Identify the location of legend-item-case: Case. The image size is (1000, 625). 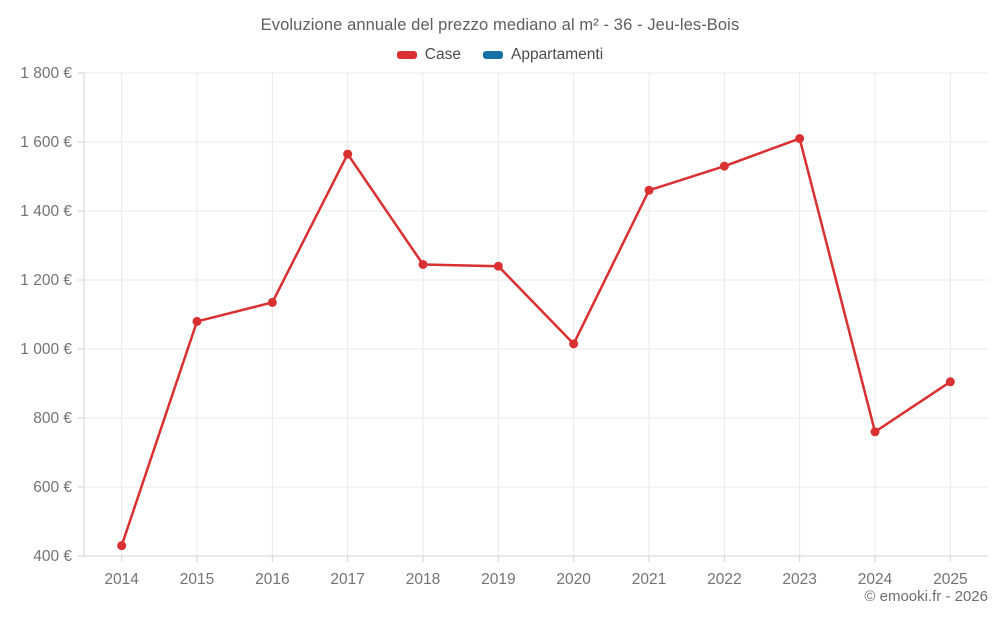
(428, 55).